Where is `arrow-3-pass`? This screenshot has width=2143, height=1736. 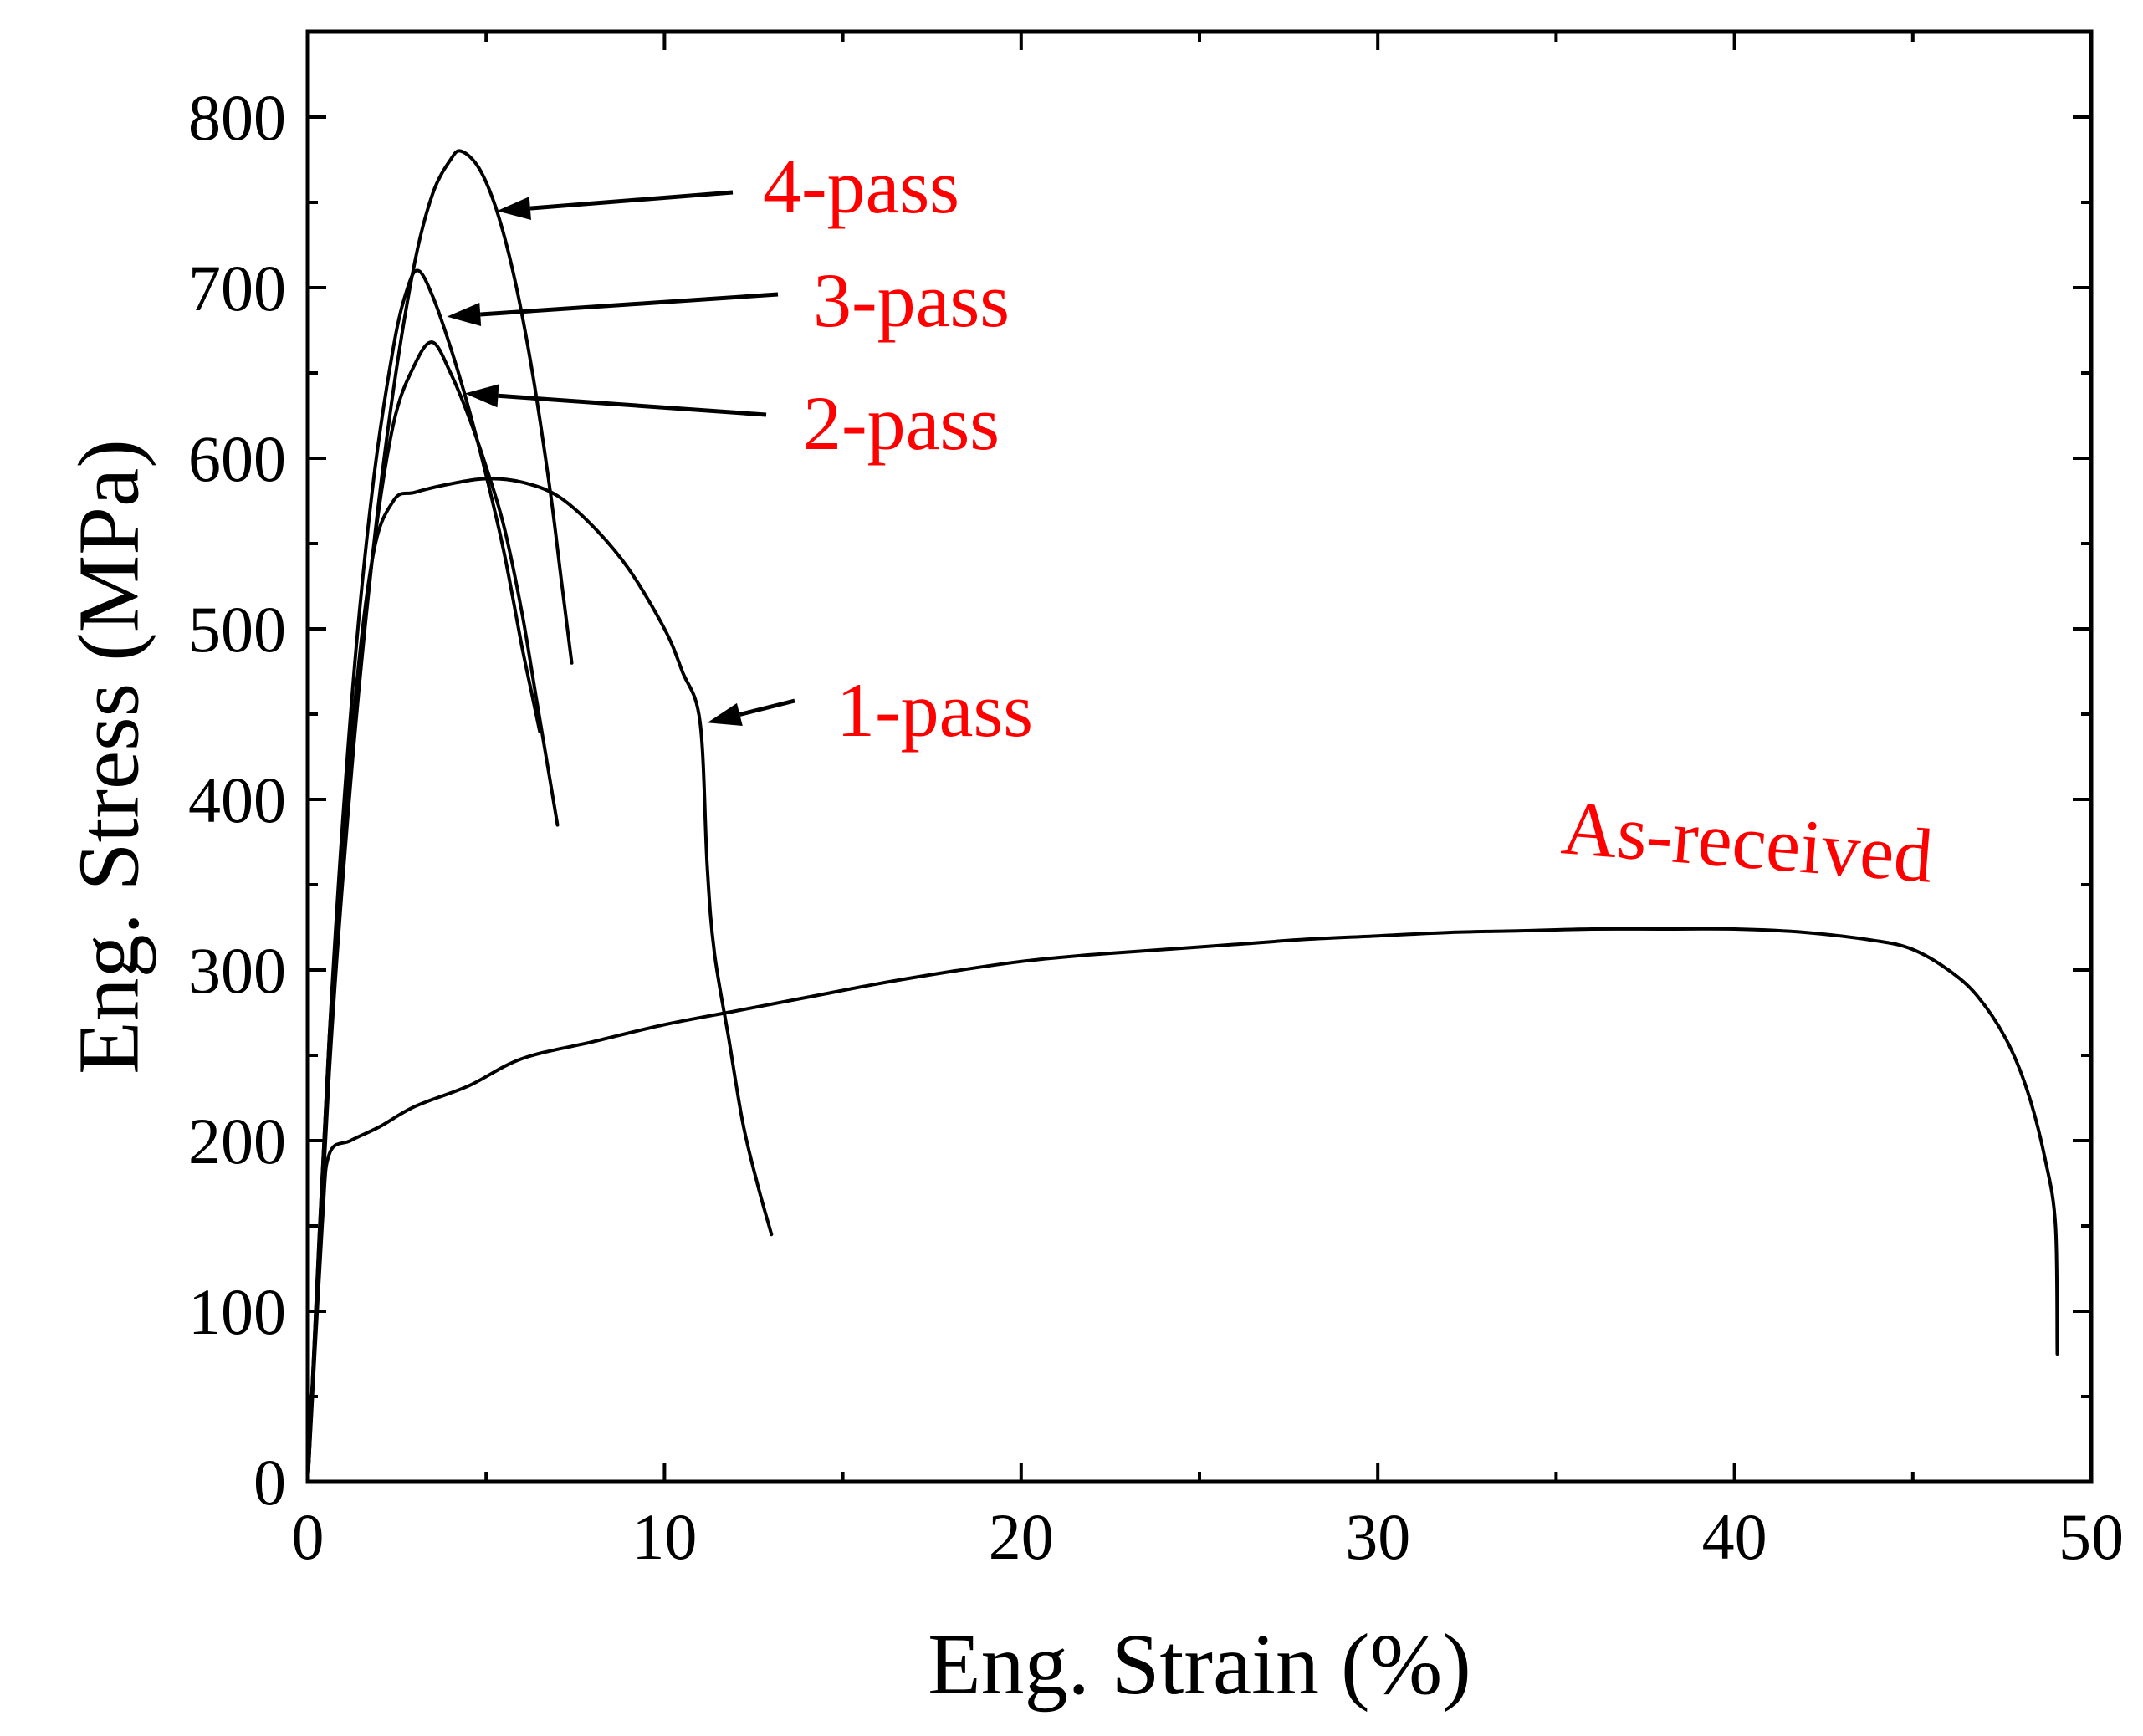
arrow-3-pass is located at coordinates (629, 304).